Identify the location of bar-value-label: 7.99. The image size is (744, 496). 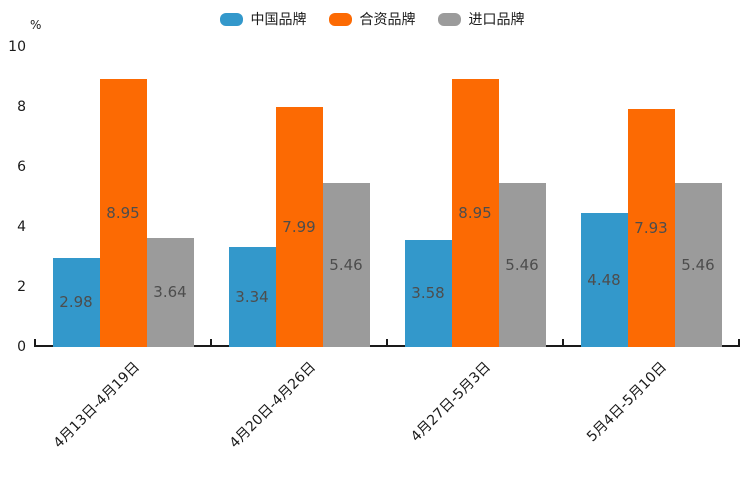
(299, 227).